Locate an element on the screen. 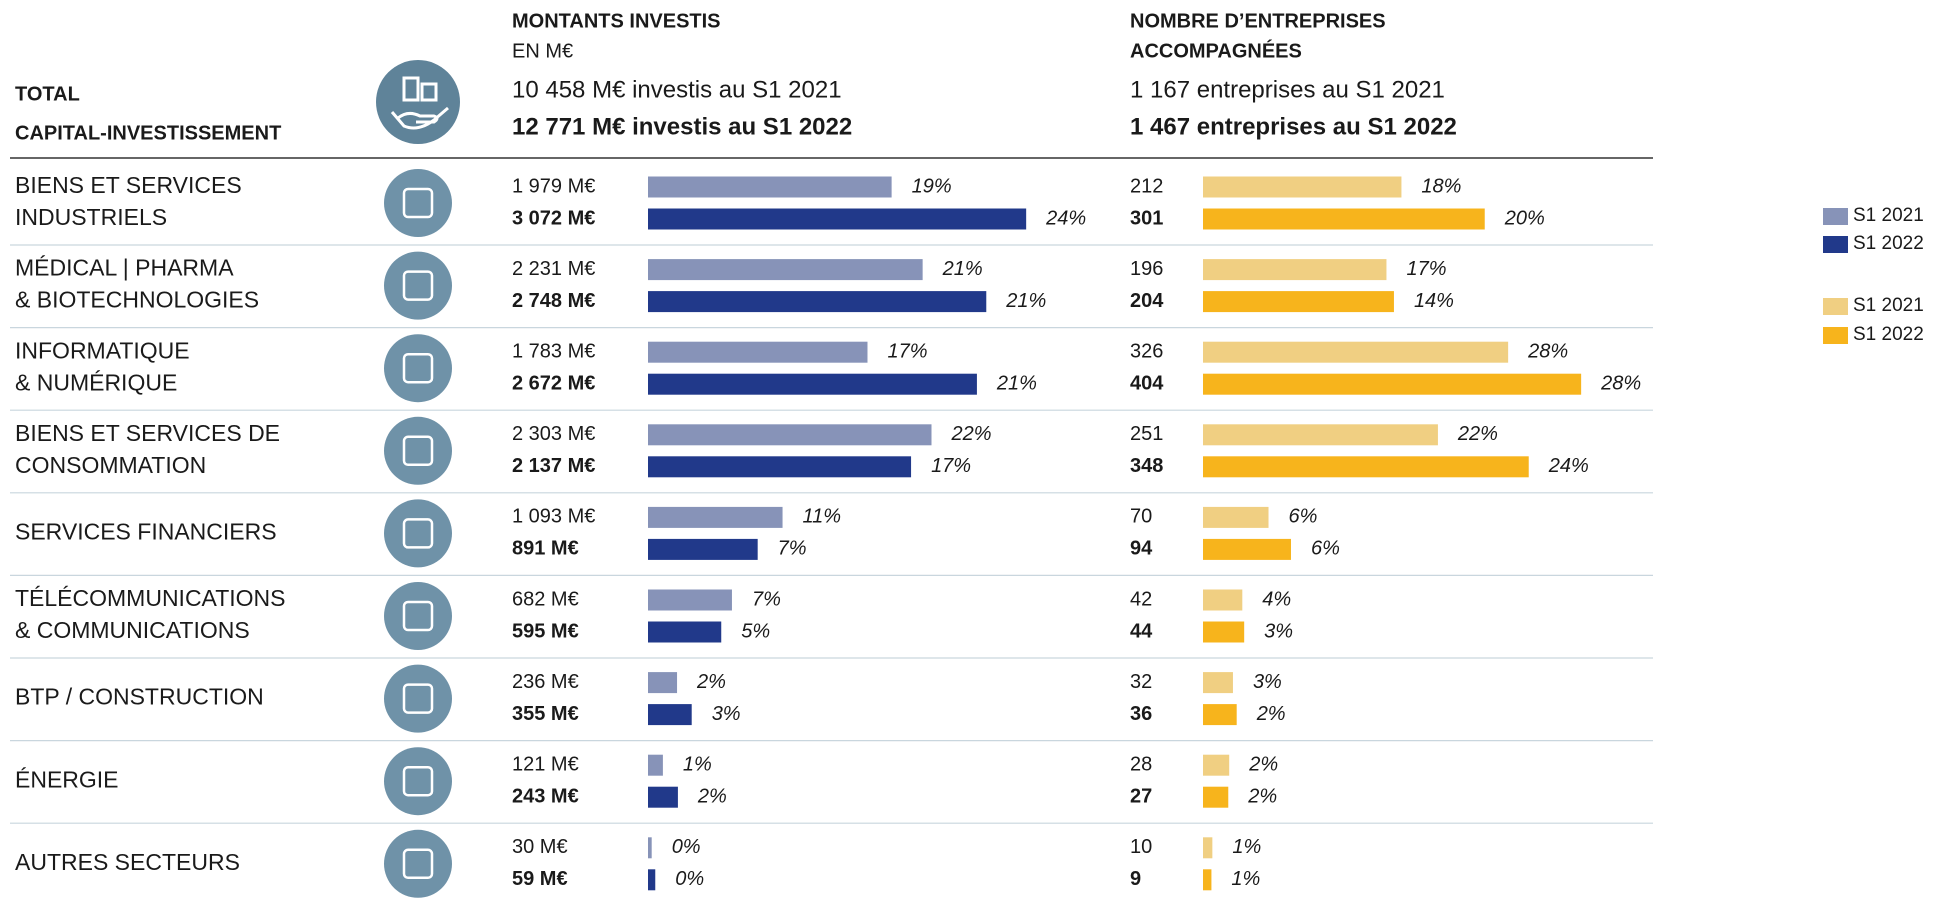 The width and height of the screenshot is (1944, 899). share-label: 24% is located at coordinates (1568, 466).